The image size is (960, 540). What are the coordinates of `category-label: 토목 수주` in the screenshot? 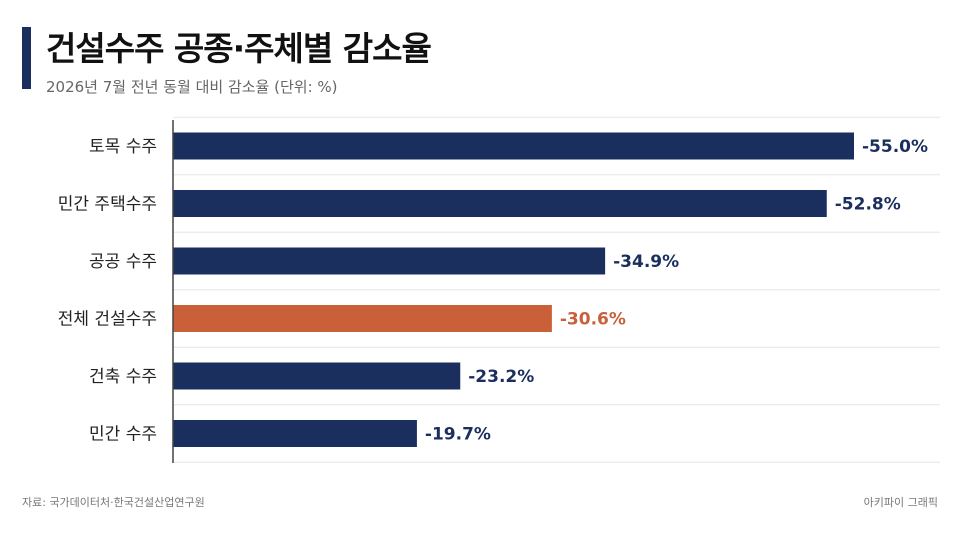 It's located at (123, 147).